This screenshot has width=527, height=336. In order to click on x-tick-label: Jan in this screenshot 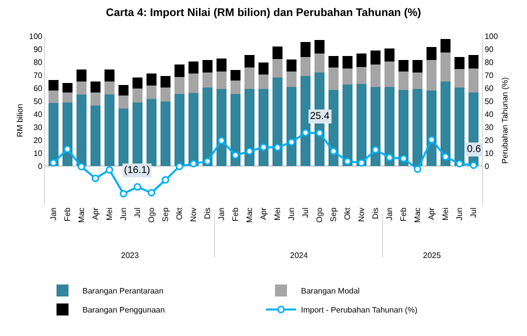, I will do `click(53, 214)`.